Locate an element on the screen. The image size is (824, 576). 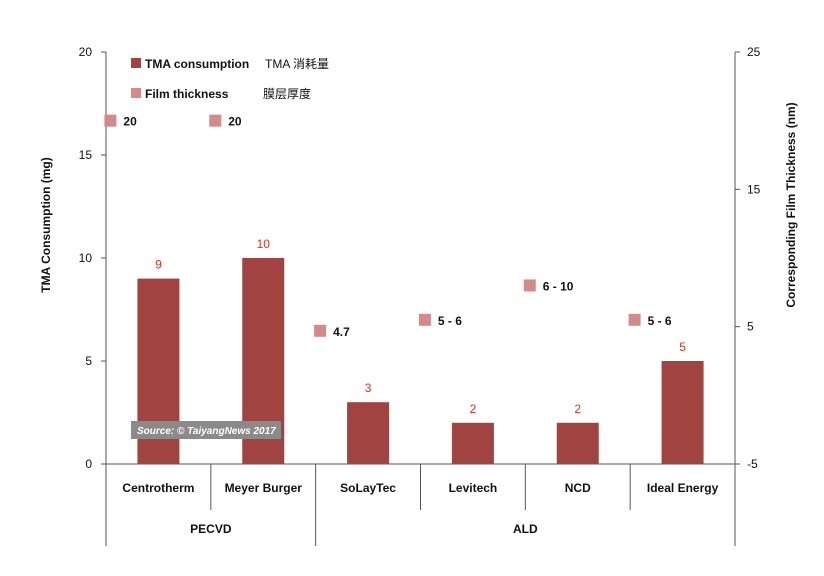
left-axis: 0 5 10 15 20 is located at coordinates (93, 258).